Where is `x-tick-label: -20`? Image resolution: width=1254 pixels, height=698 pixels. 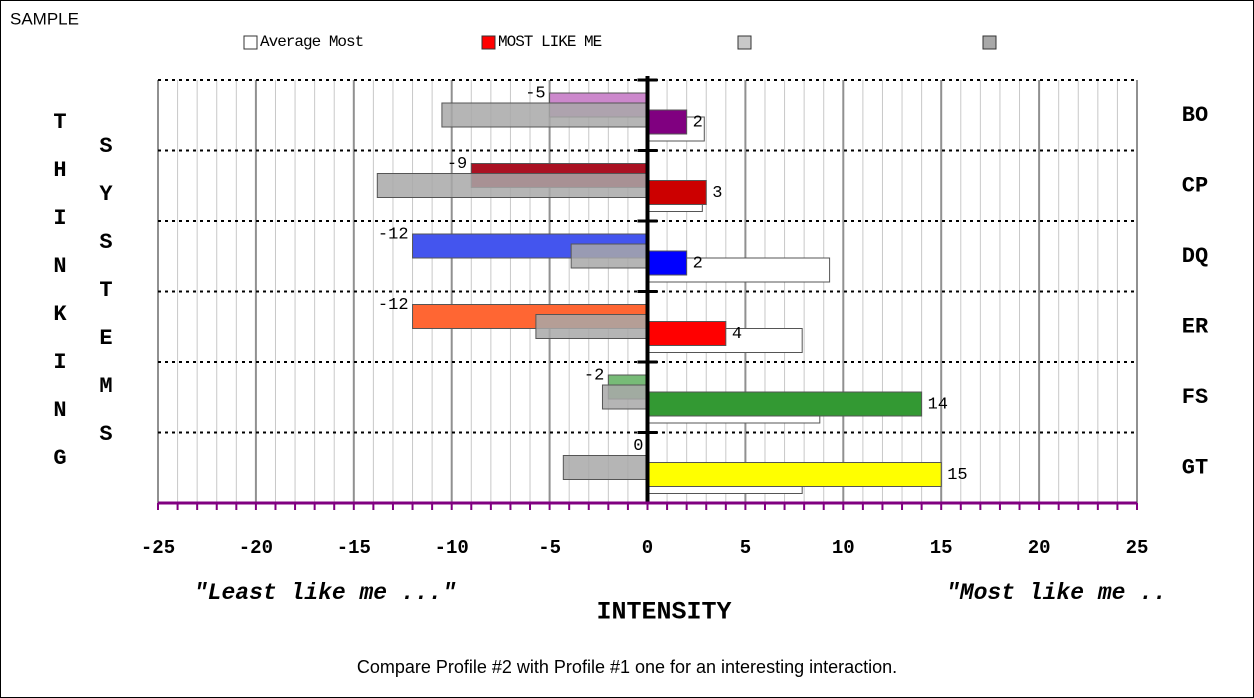 x-tick-label: -20 is located at coordinates (256, 548).